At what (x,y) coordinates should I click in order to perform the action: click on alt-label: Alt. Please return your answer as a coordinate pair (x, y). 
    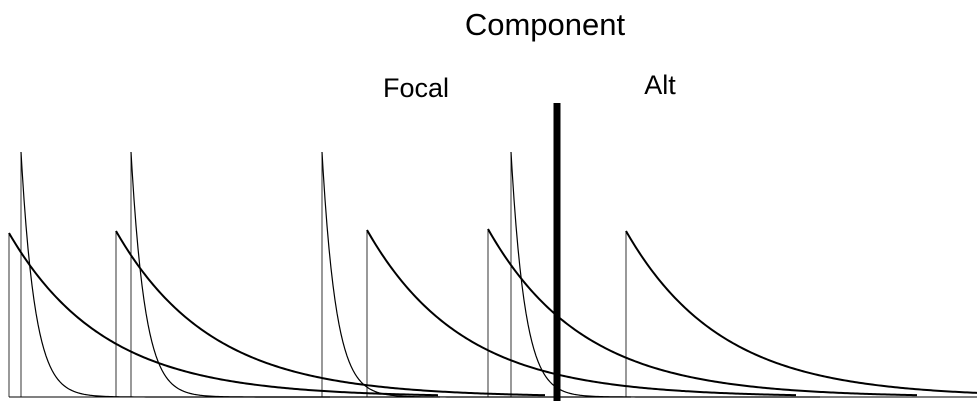
    Looking at the image, I should click on (660, 85).